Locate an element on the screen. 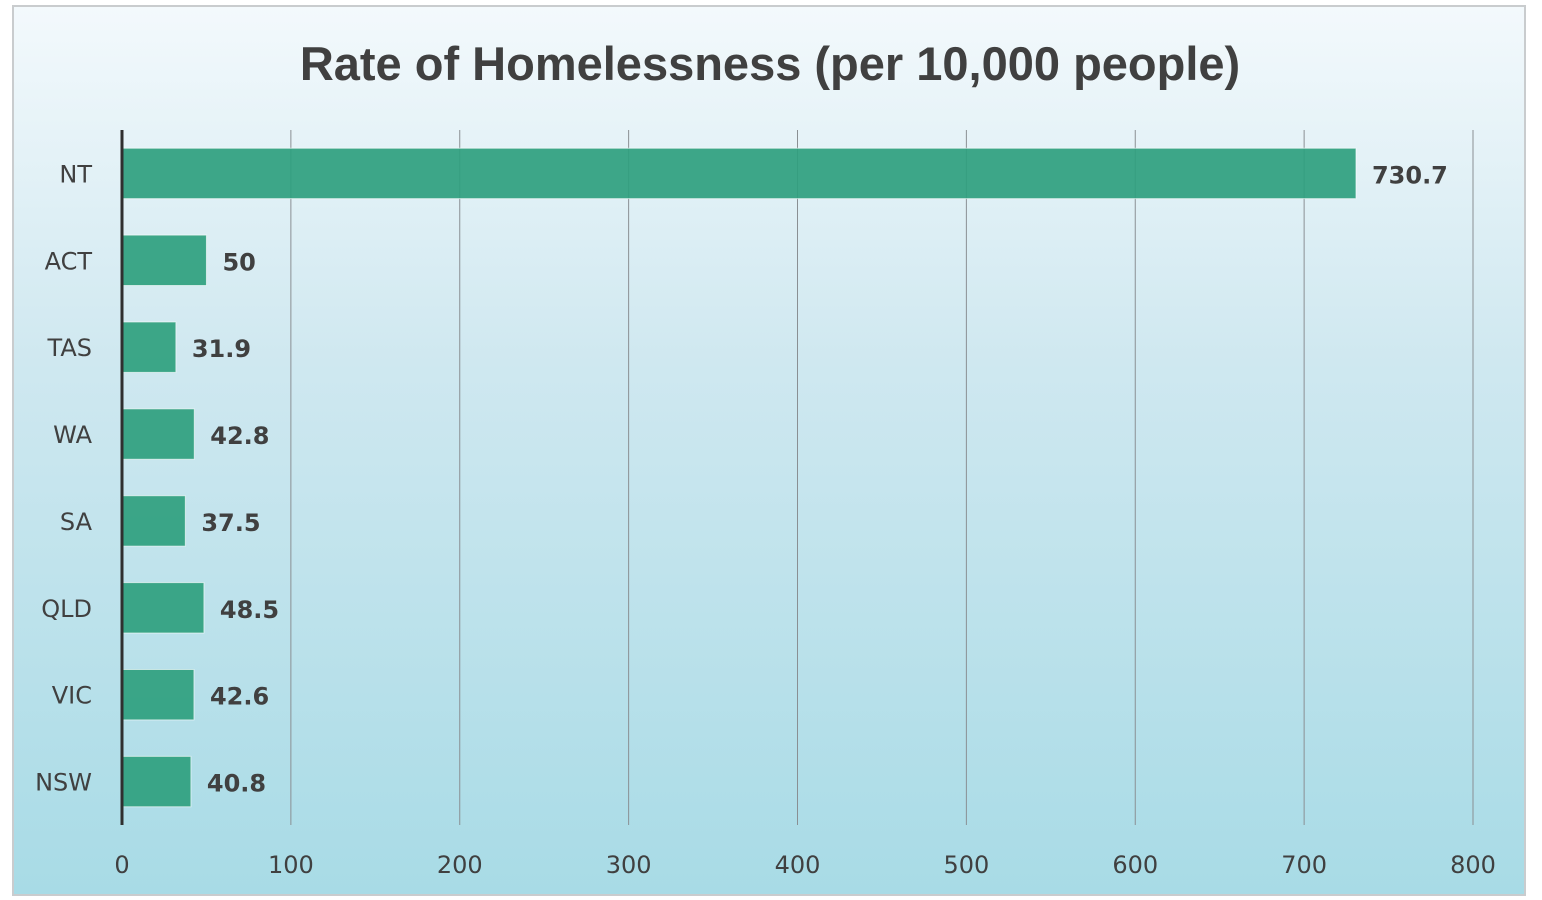 This screenshot has height=900, width=1542. data-label: 42.6 is located at coordinates (239, 697).